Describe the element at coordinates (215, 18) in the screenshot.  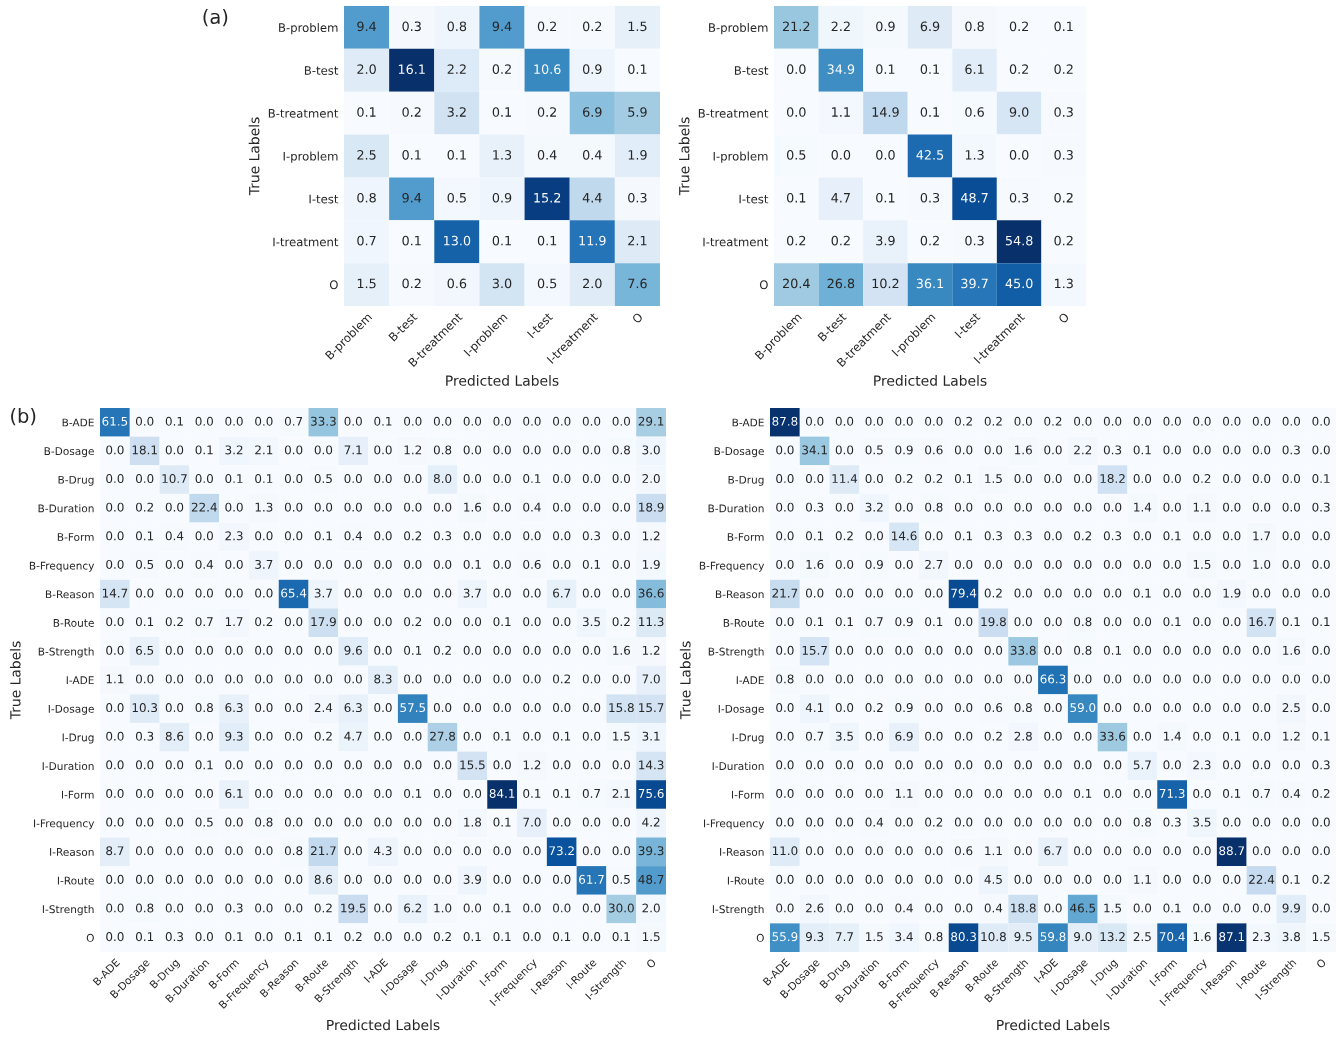
I see `chart-title: (a)` at that location.